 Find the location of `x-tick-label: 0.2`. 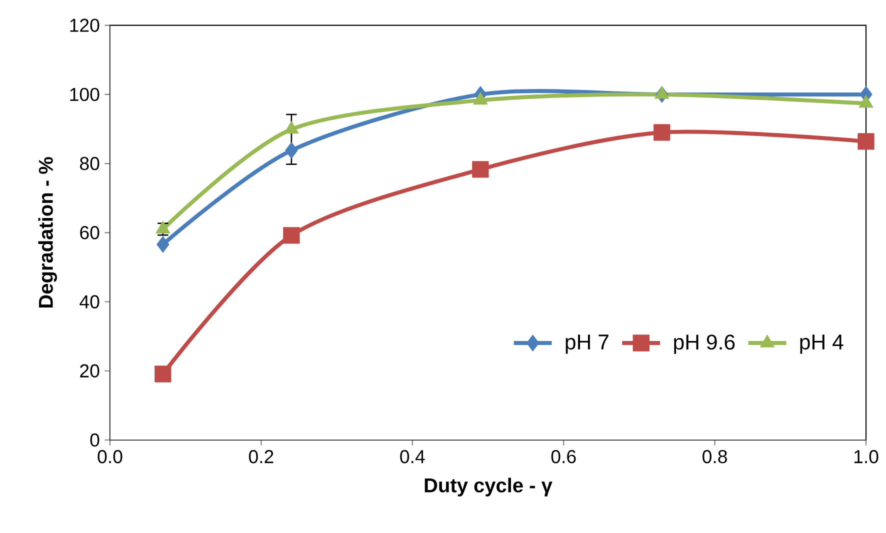

x-tick-label: 0.2 is located at coordinates (261, 457).